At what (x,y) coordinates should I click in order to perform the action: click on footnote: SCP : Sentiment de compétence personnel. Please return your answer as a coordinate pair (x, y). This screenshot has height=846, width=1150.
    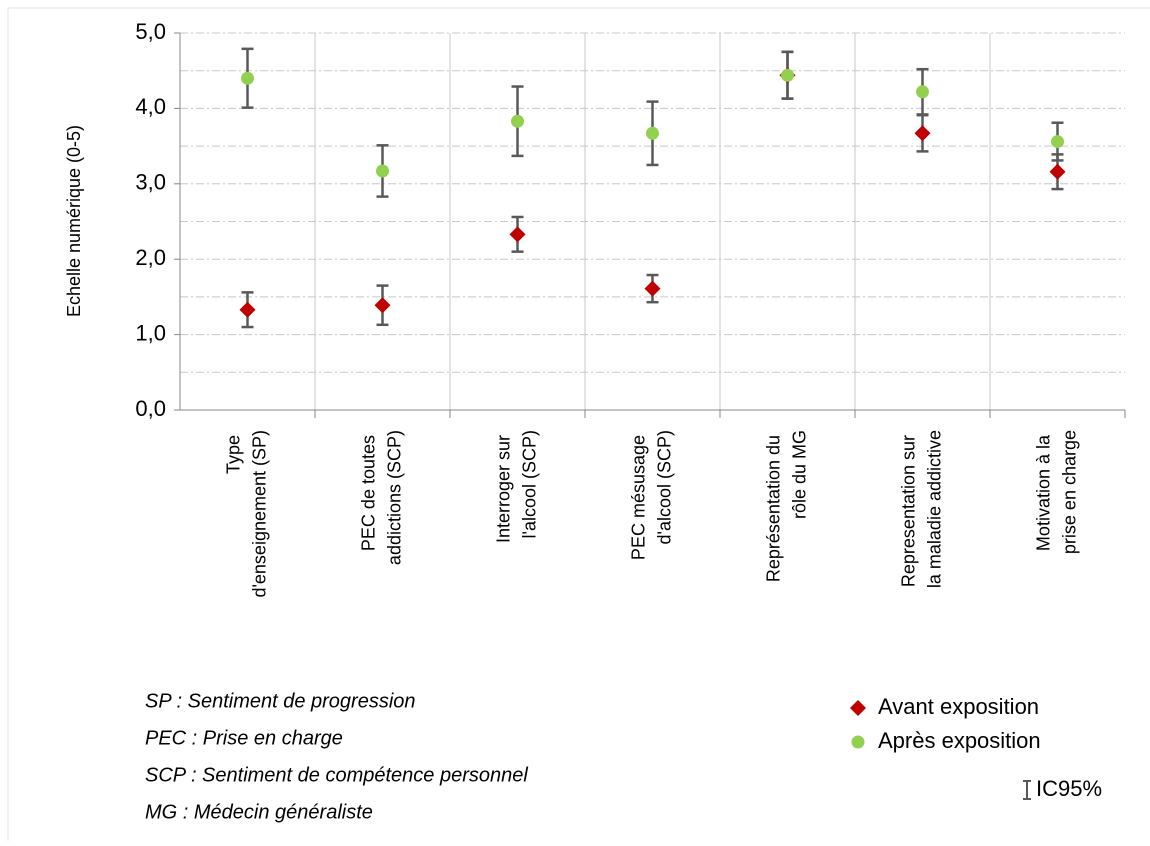
    Looking at the image, I should click on (336, 775).